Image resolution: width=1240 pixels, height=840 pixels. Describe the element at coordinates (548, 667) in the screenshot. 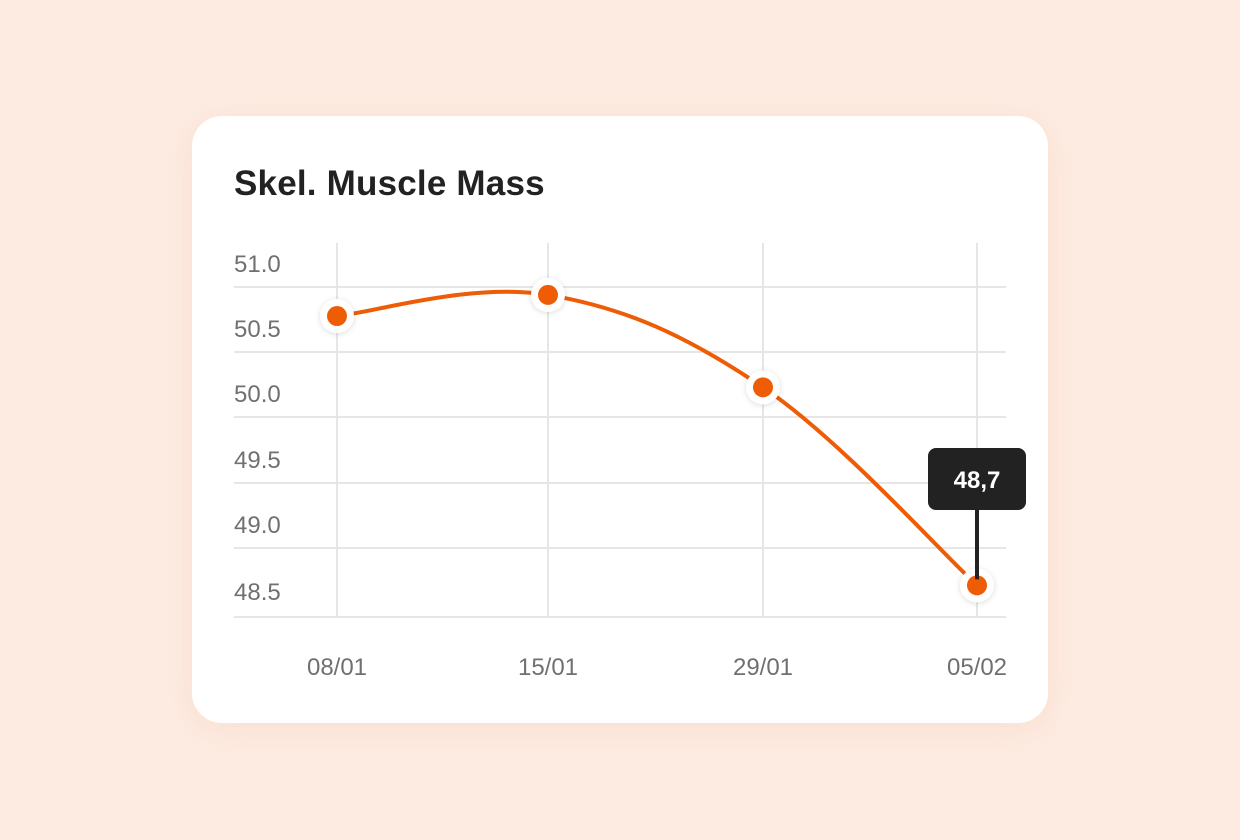

I see `x-tick-label: 15/01` at that location.